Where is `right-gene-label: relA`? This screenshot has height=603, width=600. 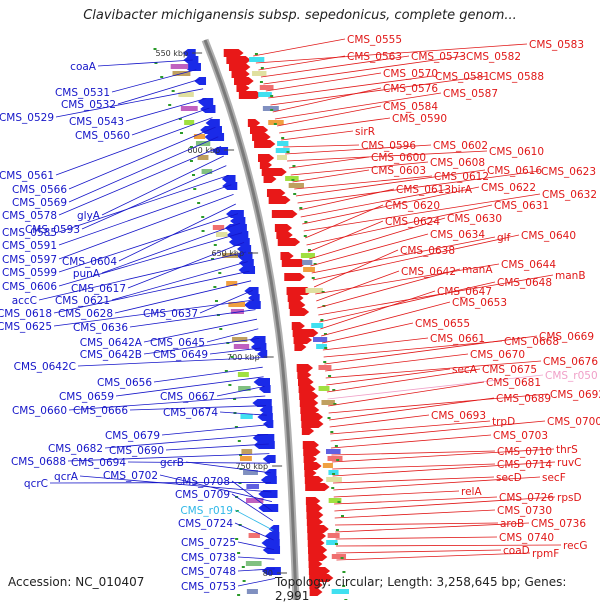 right-gene-label: relA is located at coordinates (471, 492).